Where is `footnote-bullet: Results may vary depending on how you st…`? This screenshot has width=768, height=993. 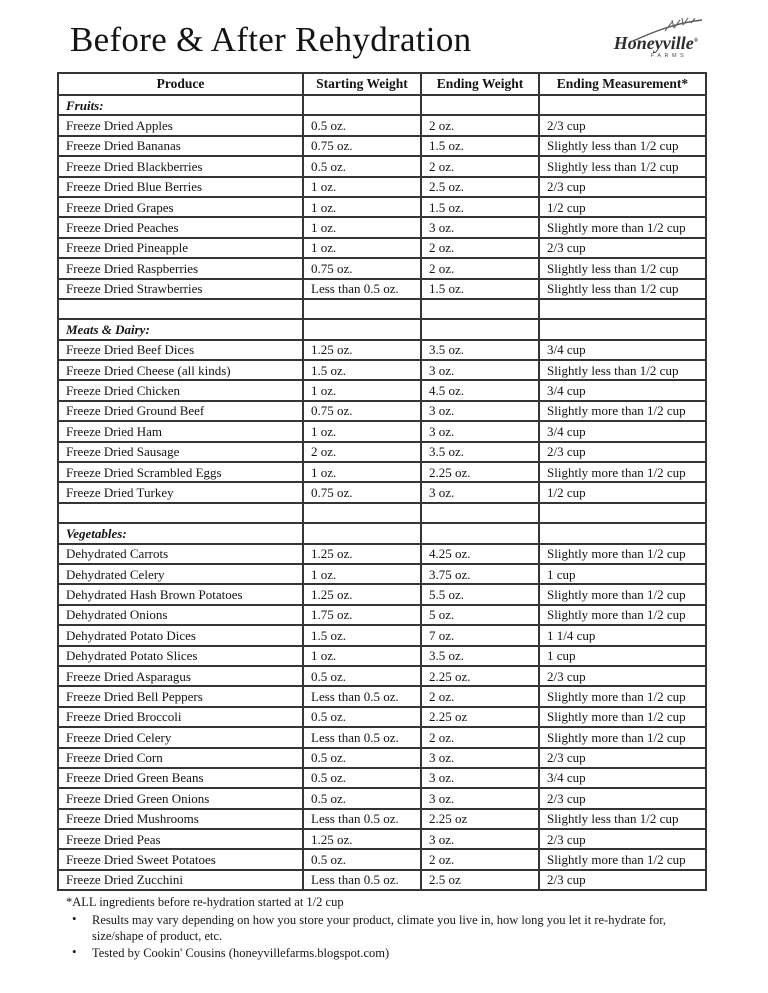 footnote-bullet: Results may vary depending on how you st… is located at coordinates (380, 927).